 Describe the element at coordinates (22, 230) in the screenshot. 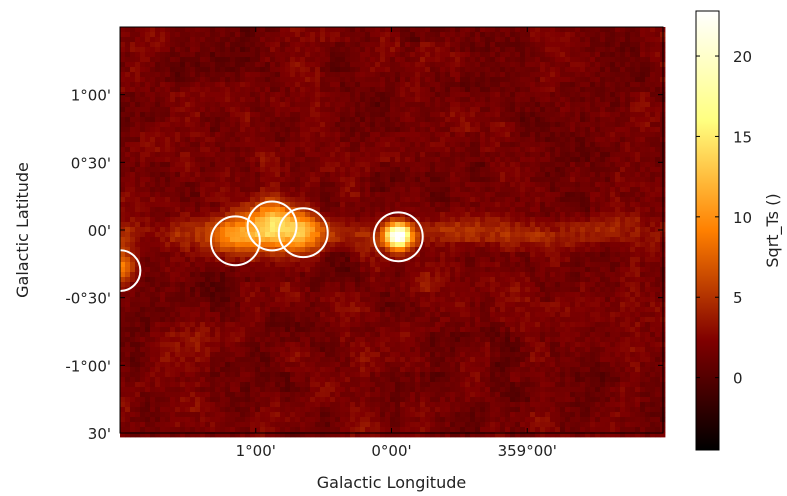

I see `y-axis-label: Galactic Latitude` at that location.